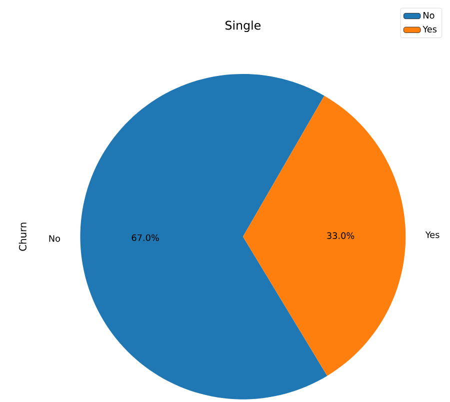 This screenshot has width=450, height=402. What do you see at coordinates (22, 236) in the screenshot?
I see `text: Churn` at bounding box center [22, 236].